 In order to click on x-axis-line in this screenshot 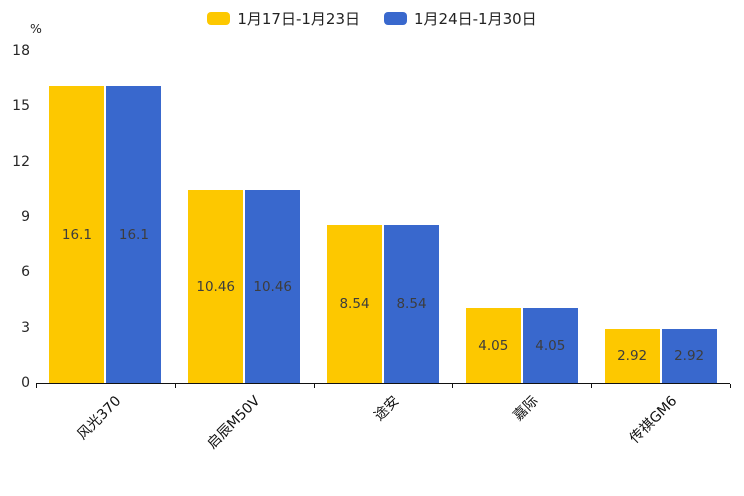, I will do `click(383, 383)`.